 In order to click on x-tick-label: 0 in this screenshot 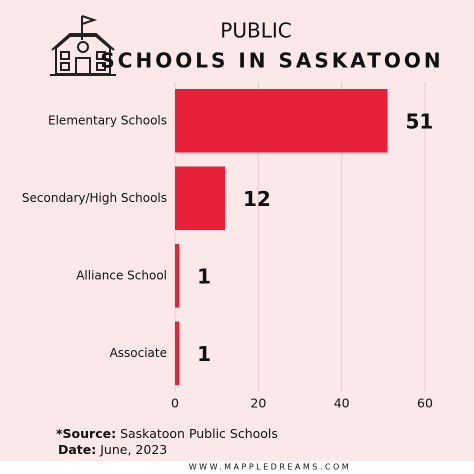, I will do `click(175, 403)`.